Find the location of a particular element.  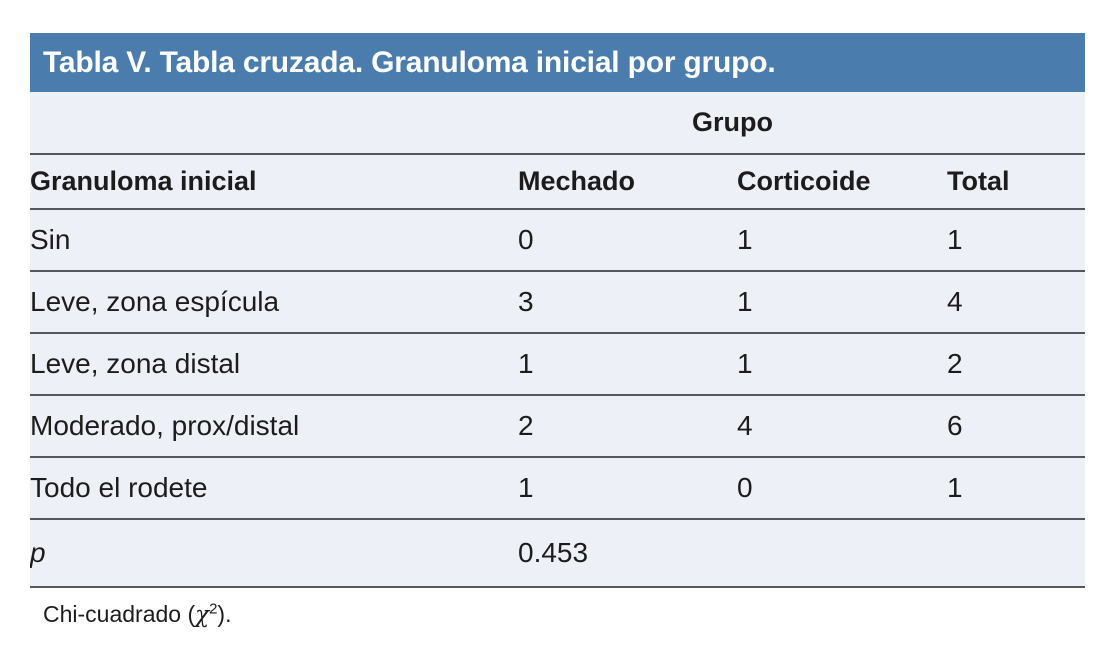

p-value: 0.453 is located at coordinates (627, 553).